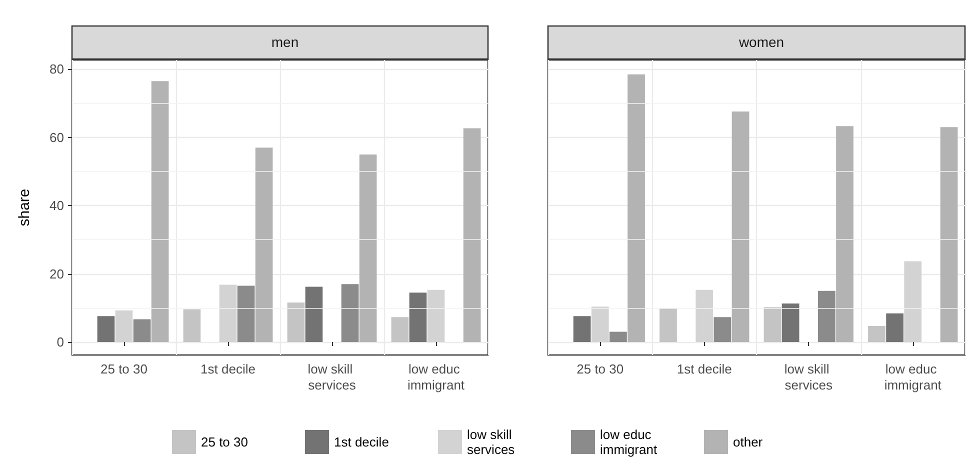 The image size is (975, 470). I want to click on chart-title: men, so click(285, 42).